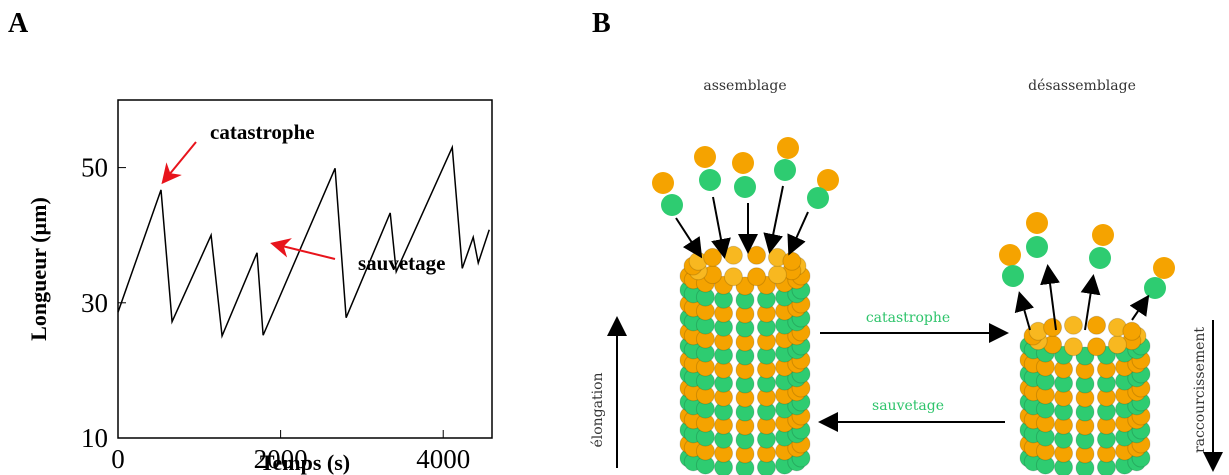 Image resolution: width=1229 pixels, height=475 pixels. What do you see at coordinates (443, 459) in the screenshot?
I see `x-tick-label: 4000` at bounding box center [443, 459].